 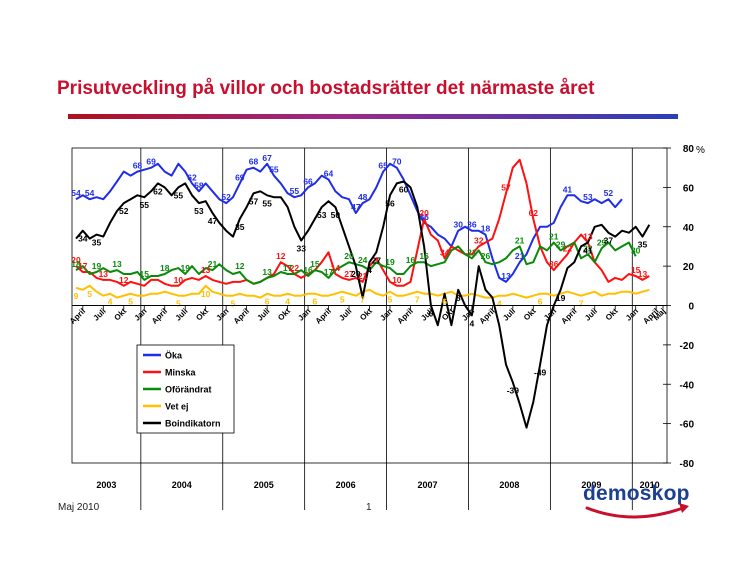 I want to click on data-label: 50, so click(x=336, y=215).